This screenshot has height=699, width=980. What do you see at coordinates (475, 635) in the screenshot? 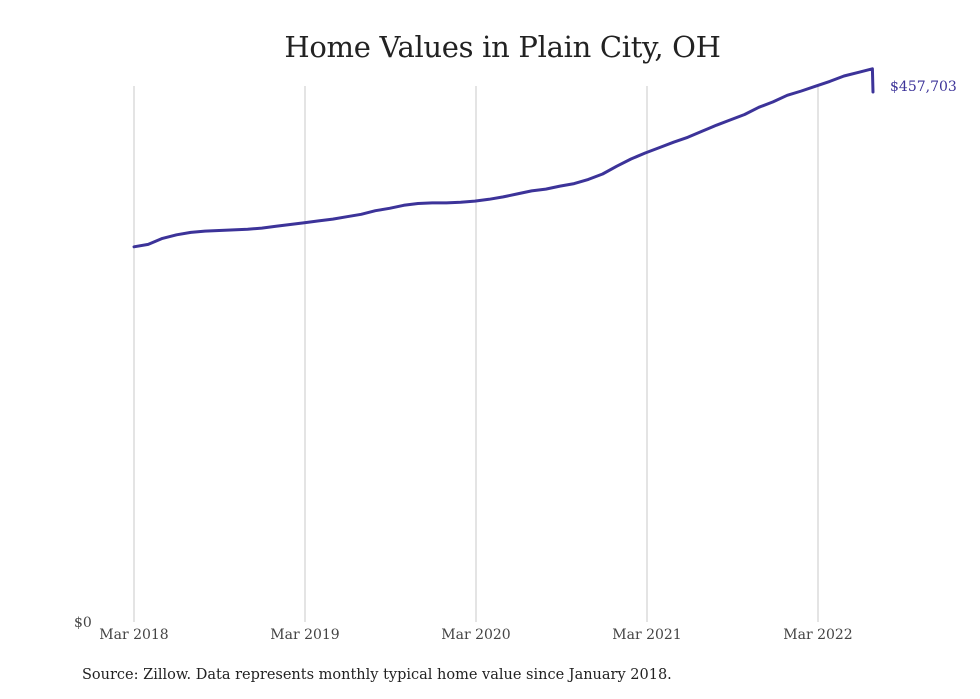
I see `x-tick-label: Mar 2020` at bounding box center [475, 635].